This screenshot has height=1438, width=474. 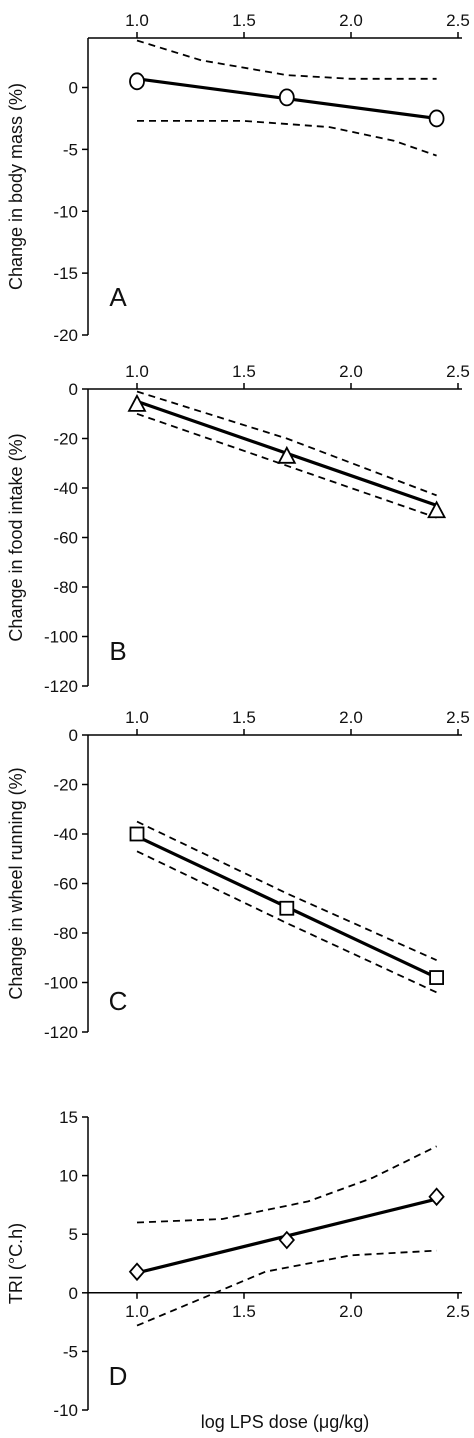 What do you see at coordinates (73, 1234) in the screenshot?
I see `y-tick-label: 5` at bounding box center [73, 1234].